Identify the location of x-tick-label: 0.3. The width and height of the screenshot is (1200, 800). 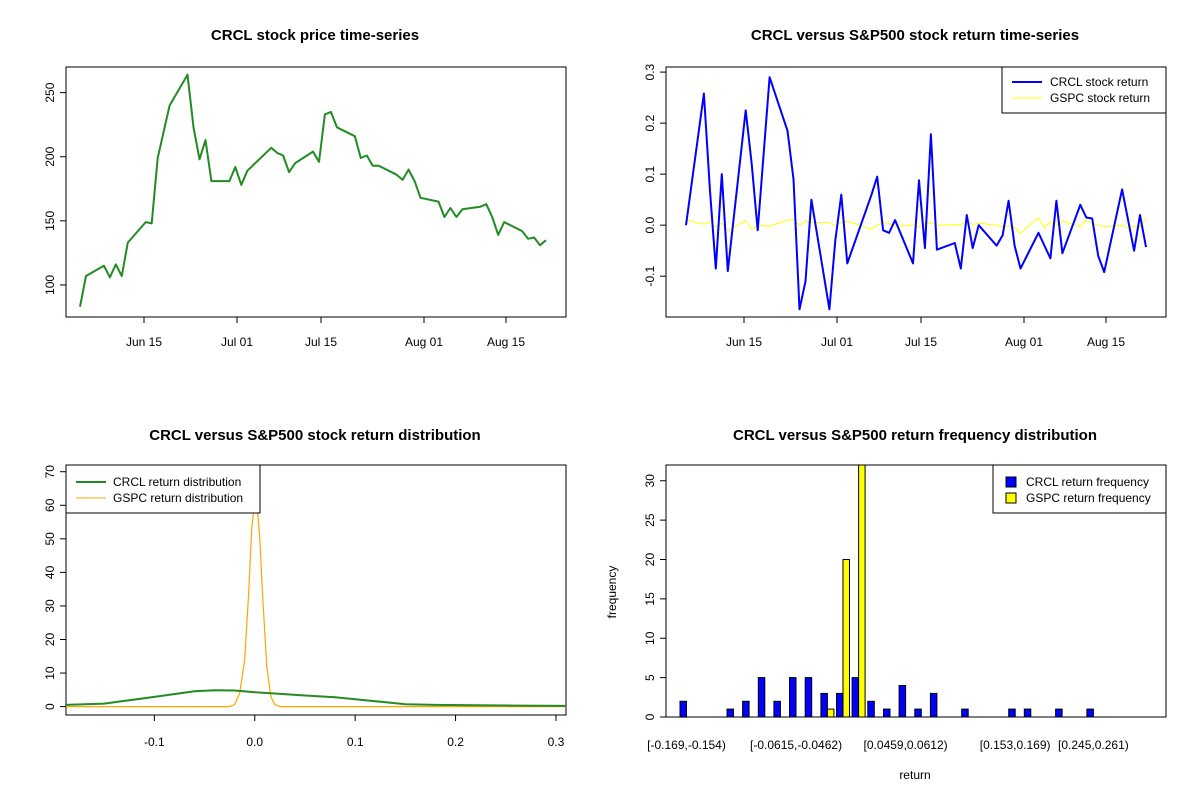
(556, 742).